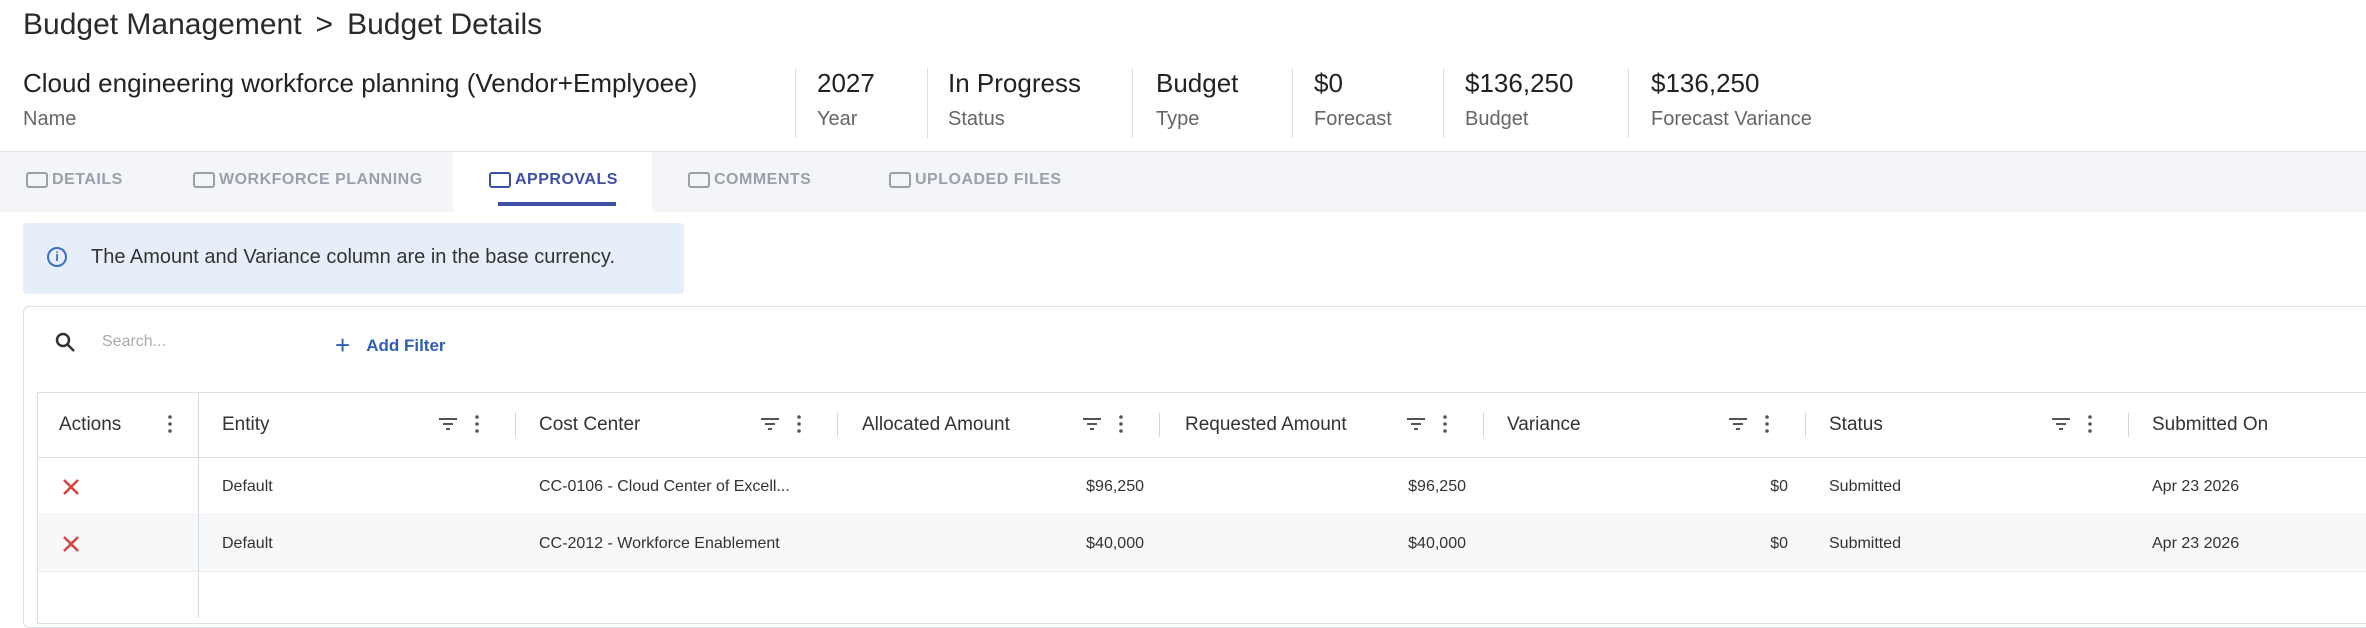 This screenshot has width=2366, height=628. I want to click on summary-label: Forecast Variance, so click(1731, 119).